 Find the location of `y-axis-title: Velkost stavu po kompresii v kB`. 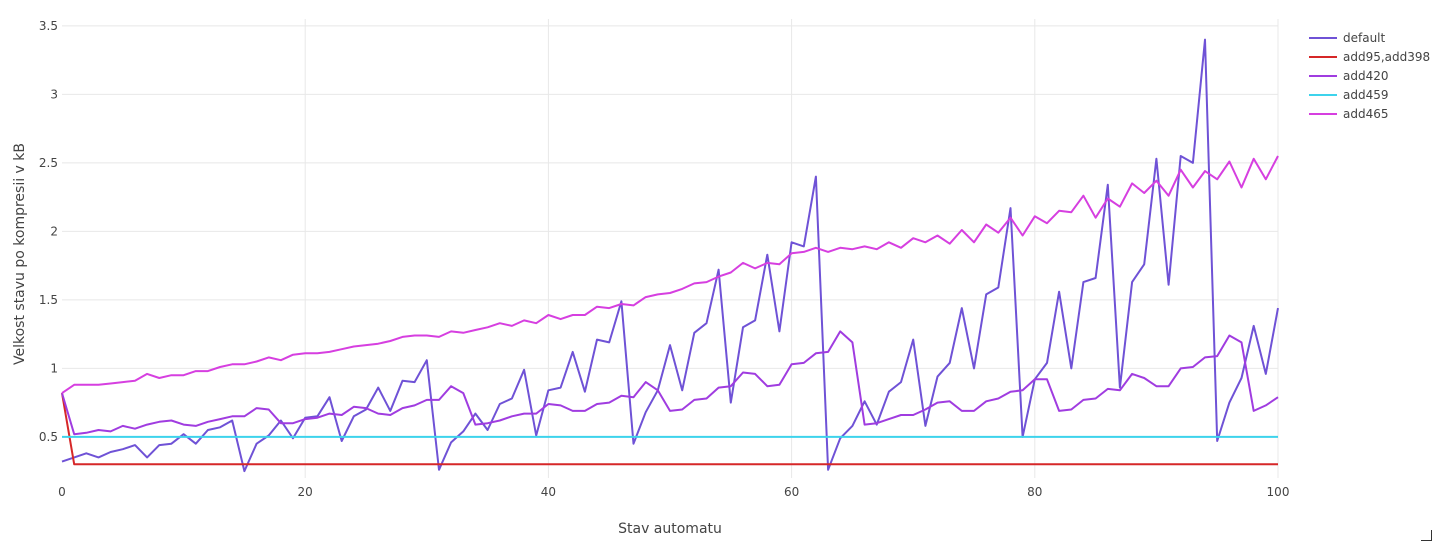

y-axis-title: Velkost stavu po kompresii v kB is located at coordinates (20, 254).